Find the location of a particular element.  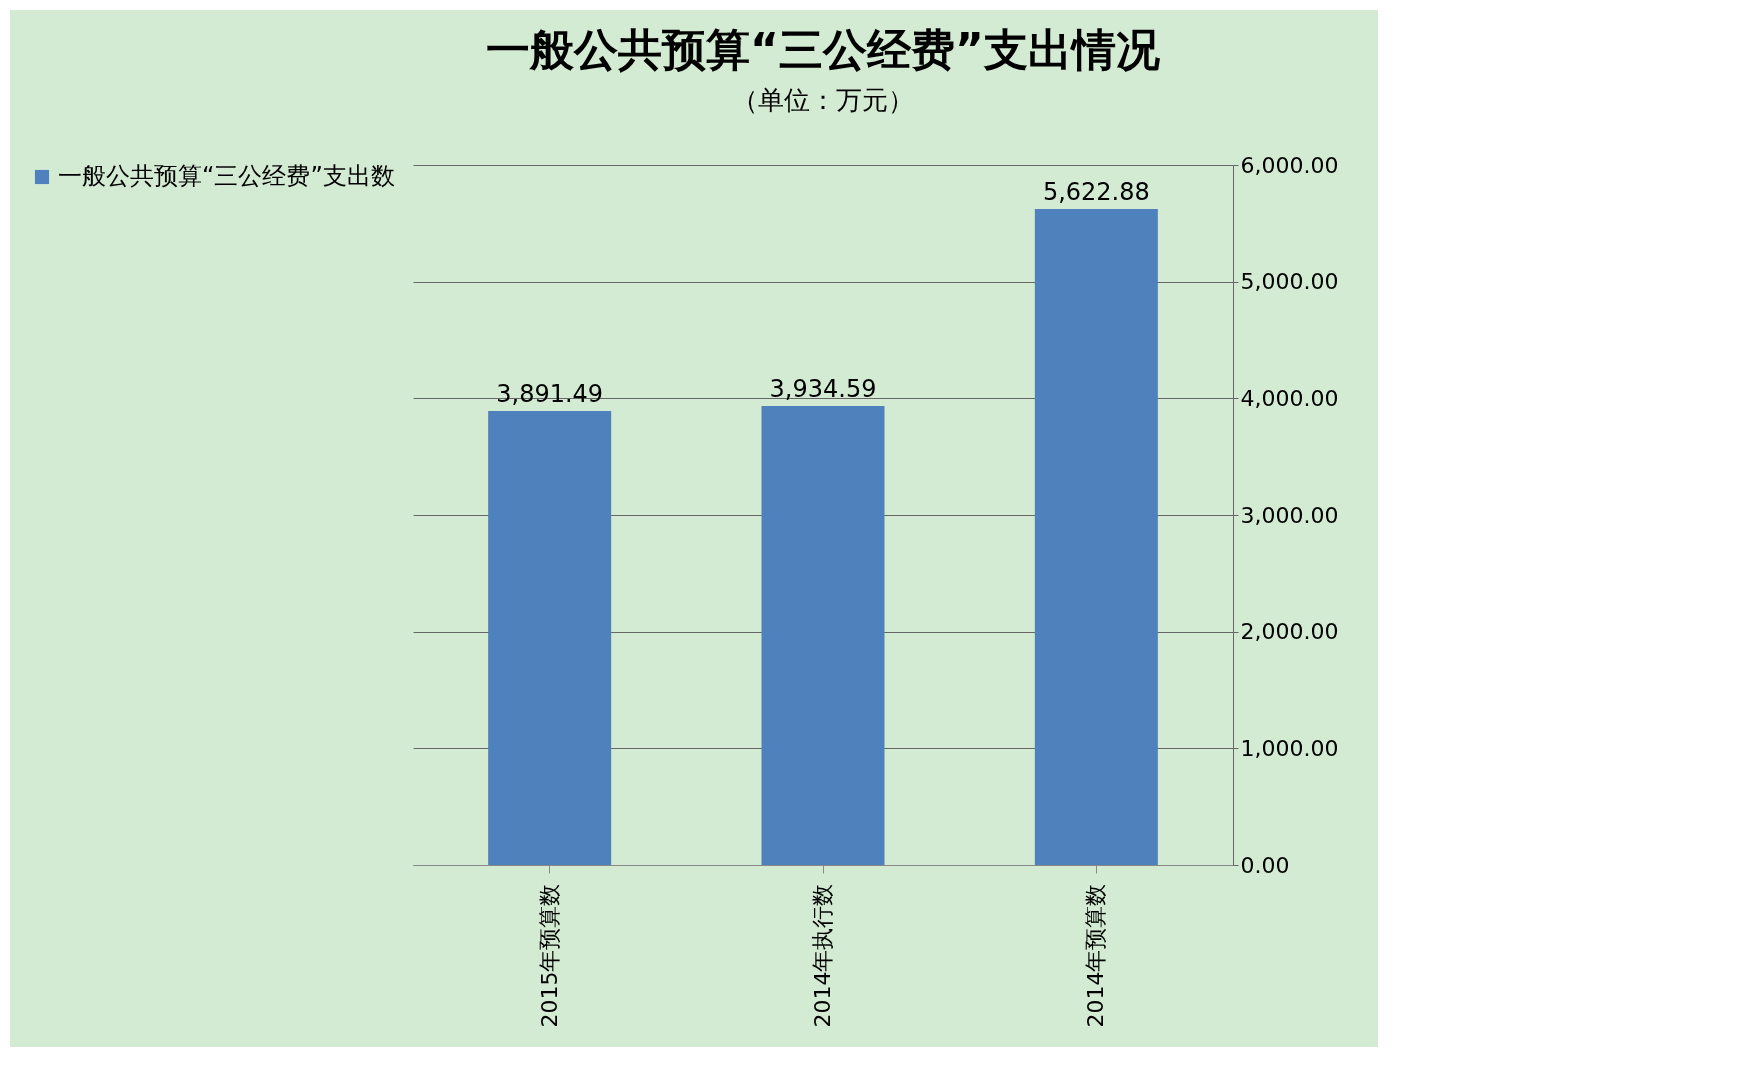

chart-subtitle: （单位：万元） is located at coordinates (823, 100).